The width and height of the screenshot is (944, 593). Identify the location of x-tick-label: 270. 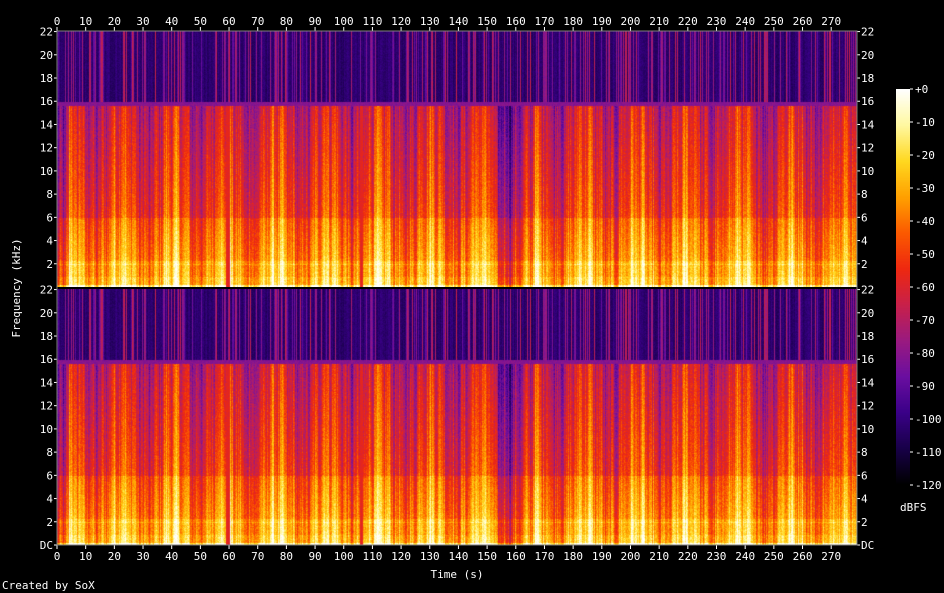
(831, 556).